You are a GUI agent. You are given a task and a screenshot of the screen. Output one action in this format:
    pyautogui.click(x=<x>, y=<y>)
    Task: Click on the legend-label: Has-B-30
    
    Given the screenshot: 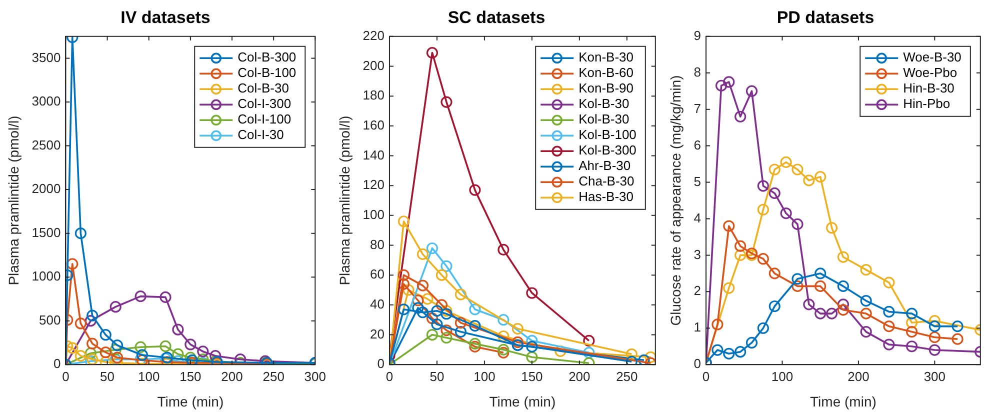 What is the action you would take?
    pyautogui.click(x=606, y=196)
    